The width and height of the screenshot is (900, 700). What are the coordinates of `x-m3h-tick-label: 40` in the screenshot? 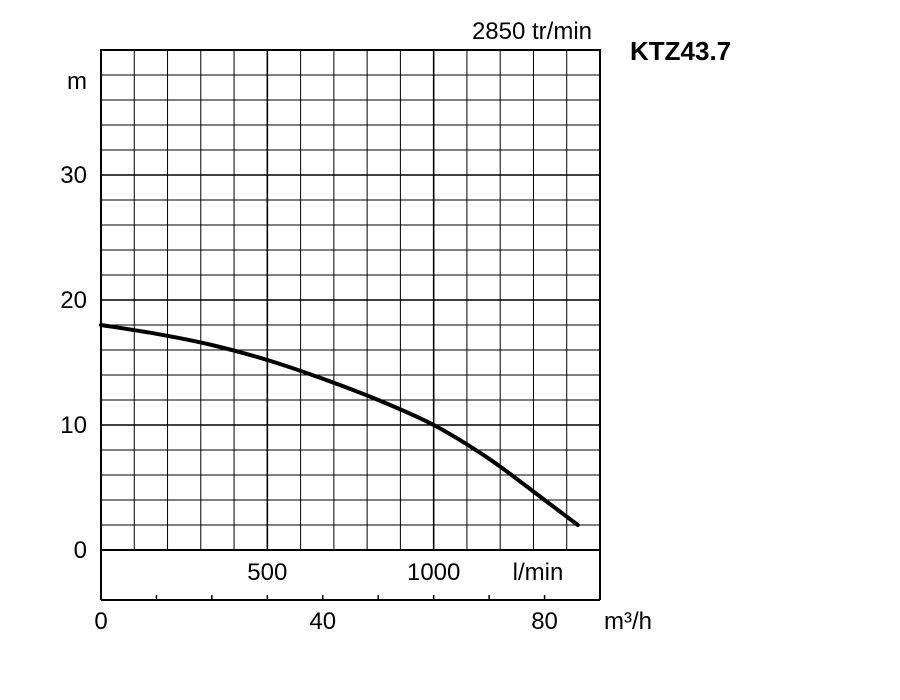 It's located at (322, 621).